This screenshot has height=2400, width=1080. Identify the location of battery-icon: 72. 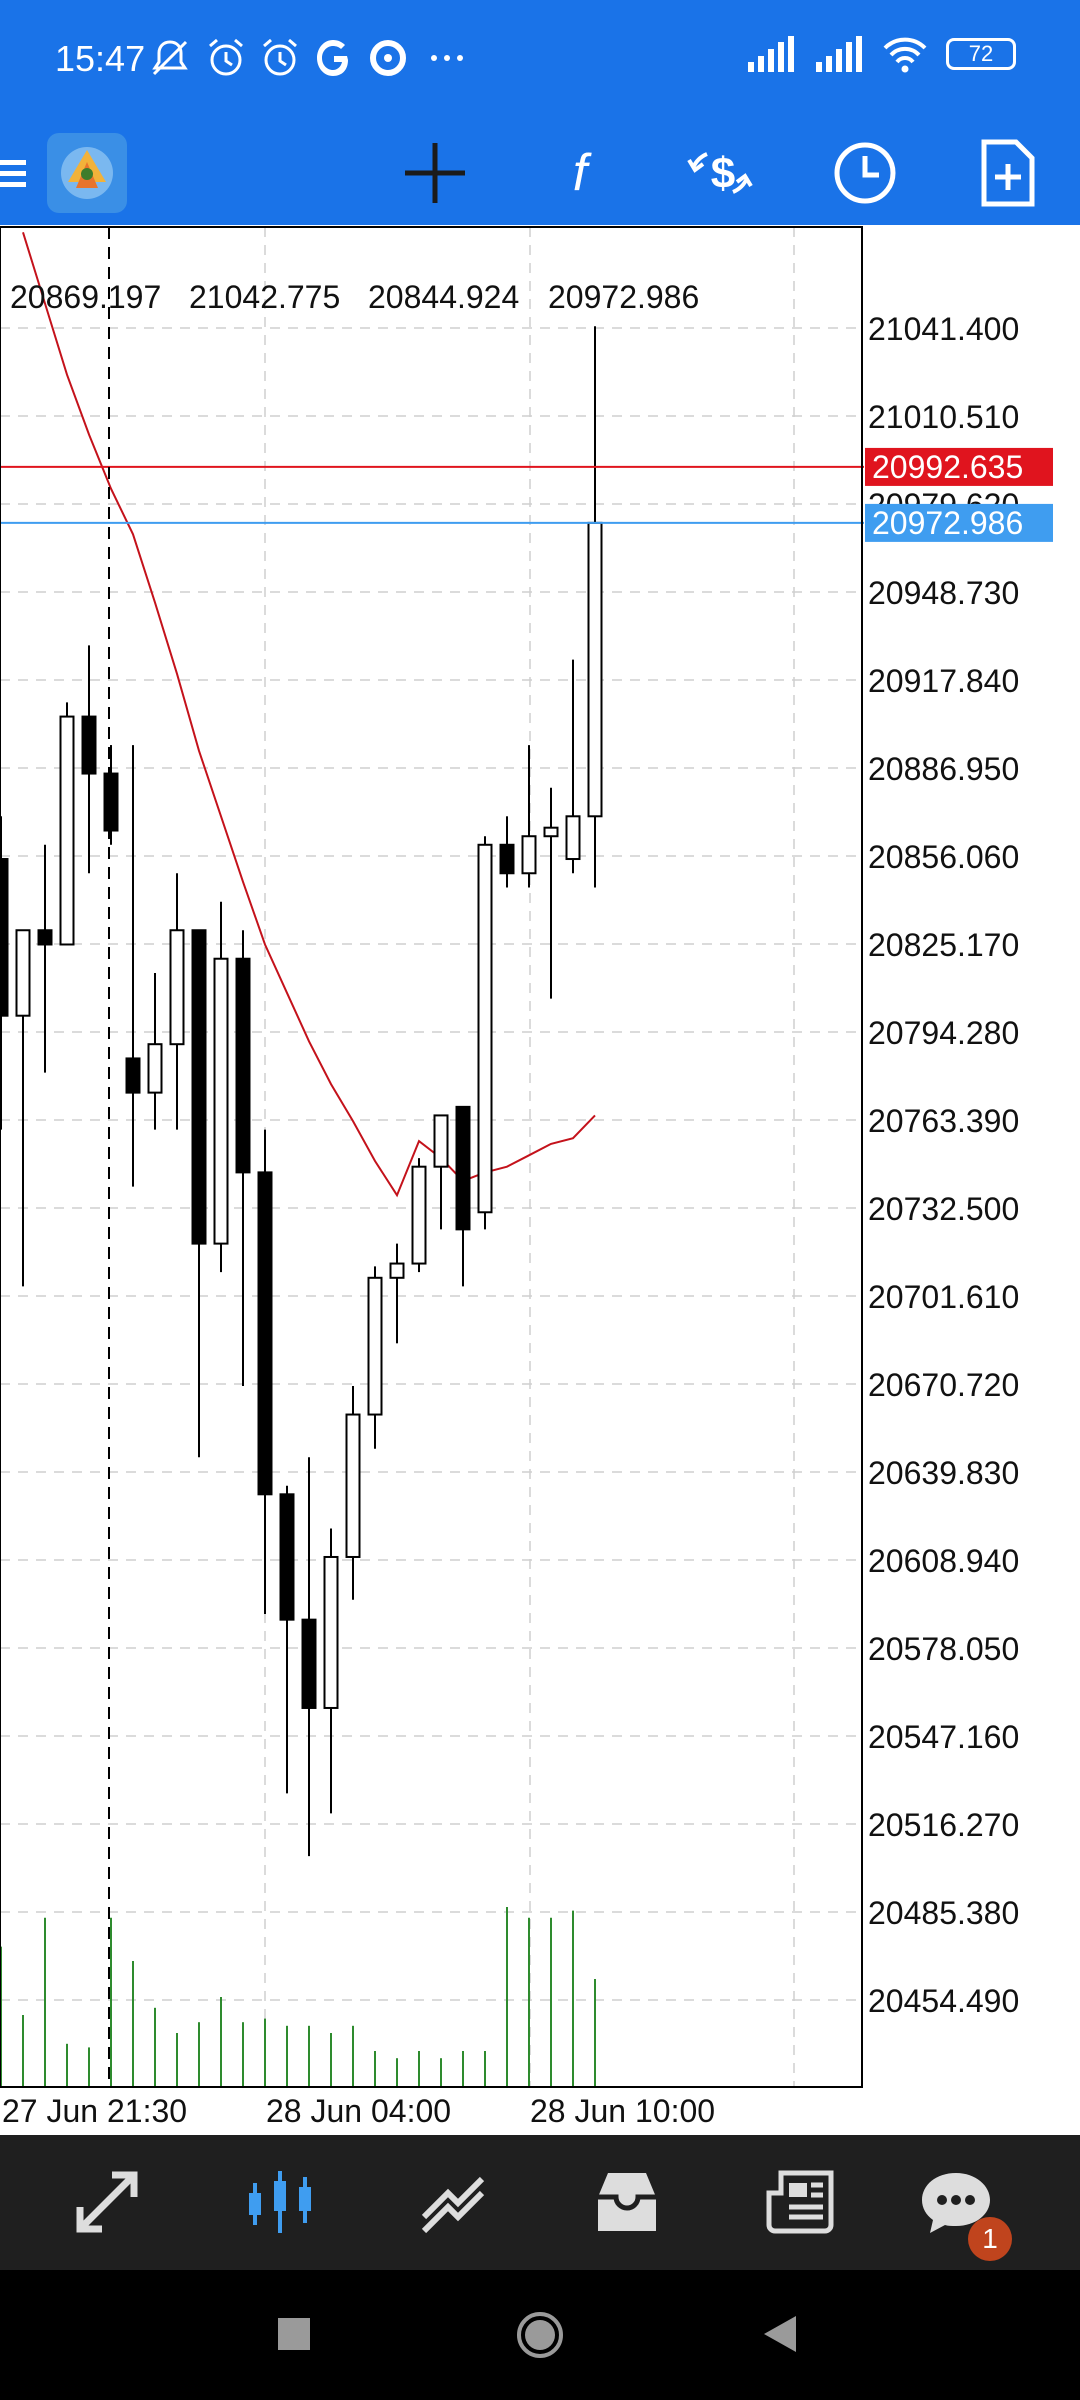
(981, 54).